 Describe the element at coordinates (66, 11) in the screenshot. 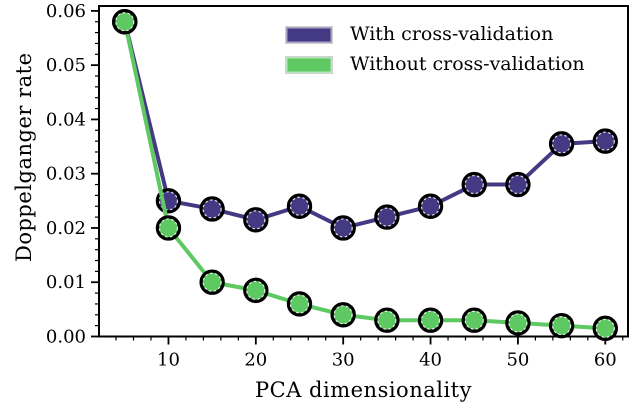

I see `y-tick-label: 0.06` at that location.